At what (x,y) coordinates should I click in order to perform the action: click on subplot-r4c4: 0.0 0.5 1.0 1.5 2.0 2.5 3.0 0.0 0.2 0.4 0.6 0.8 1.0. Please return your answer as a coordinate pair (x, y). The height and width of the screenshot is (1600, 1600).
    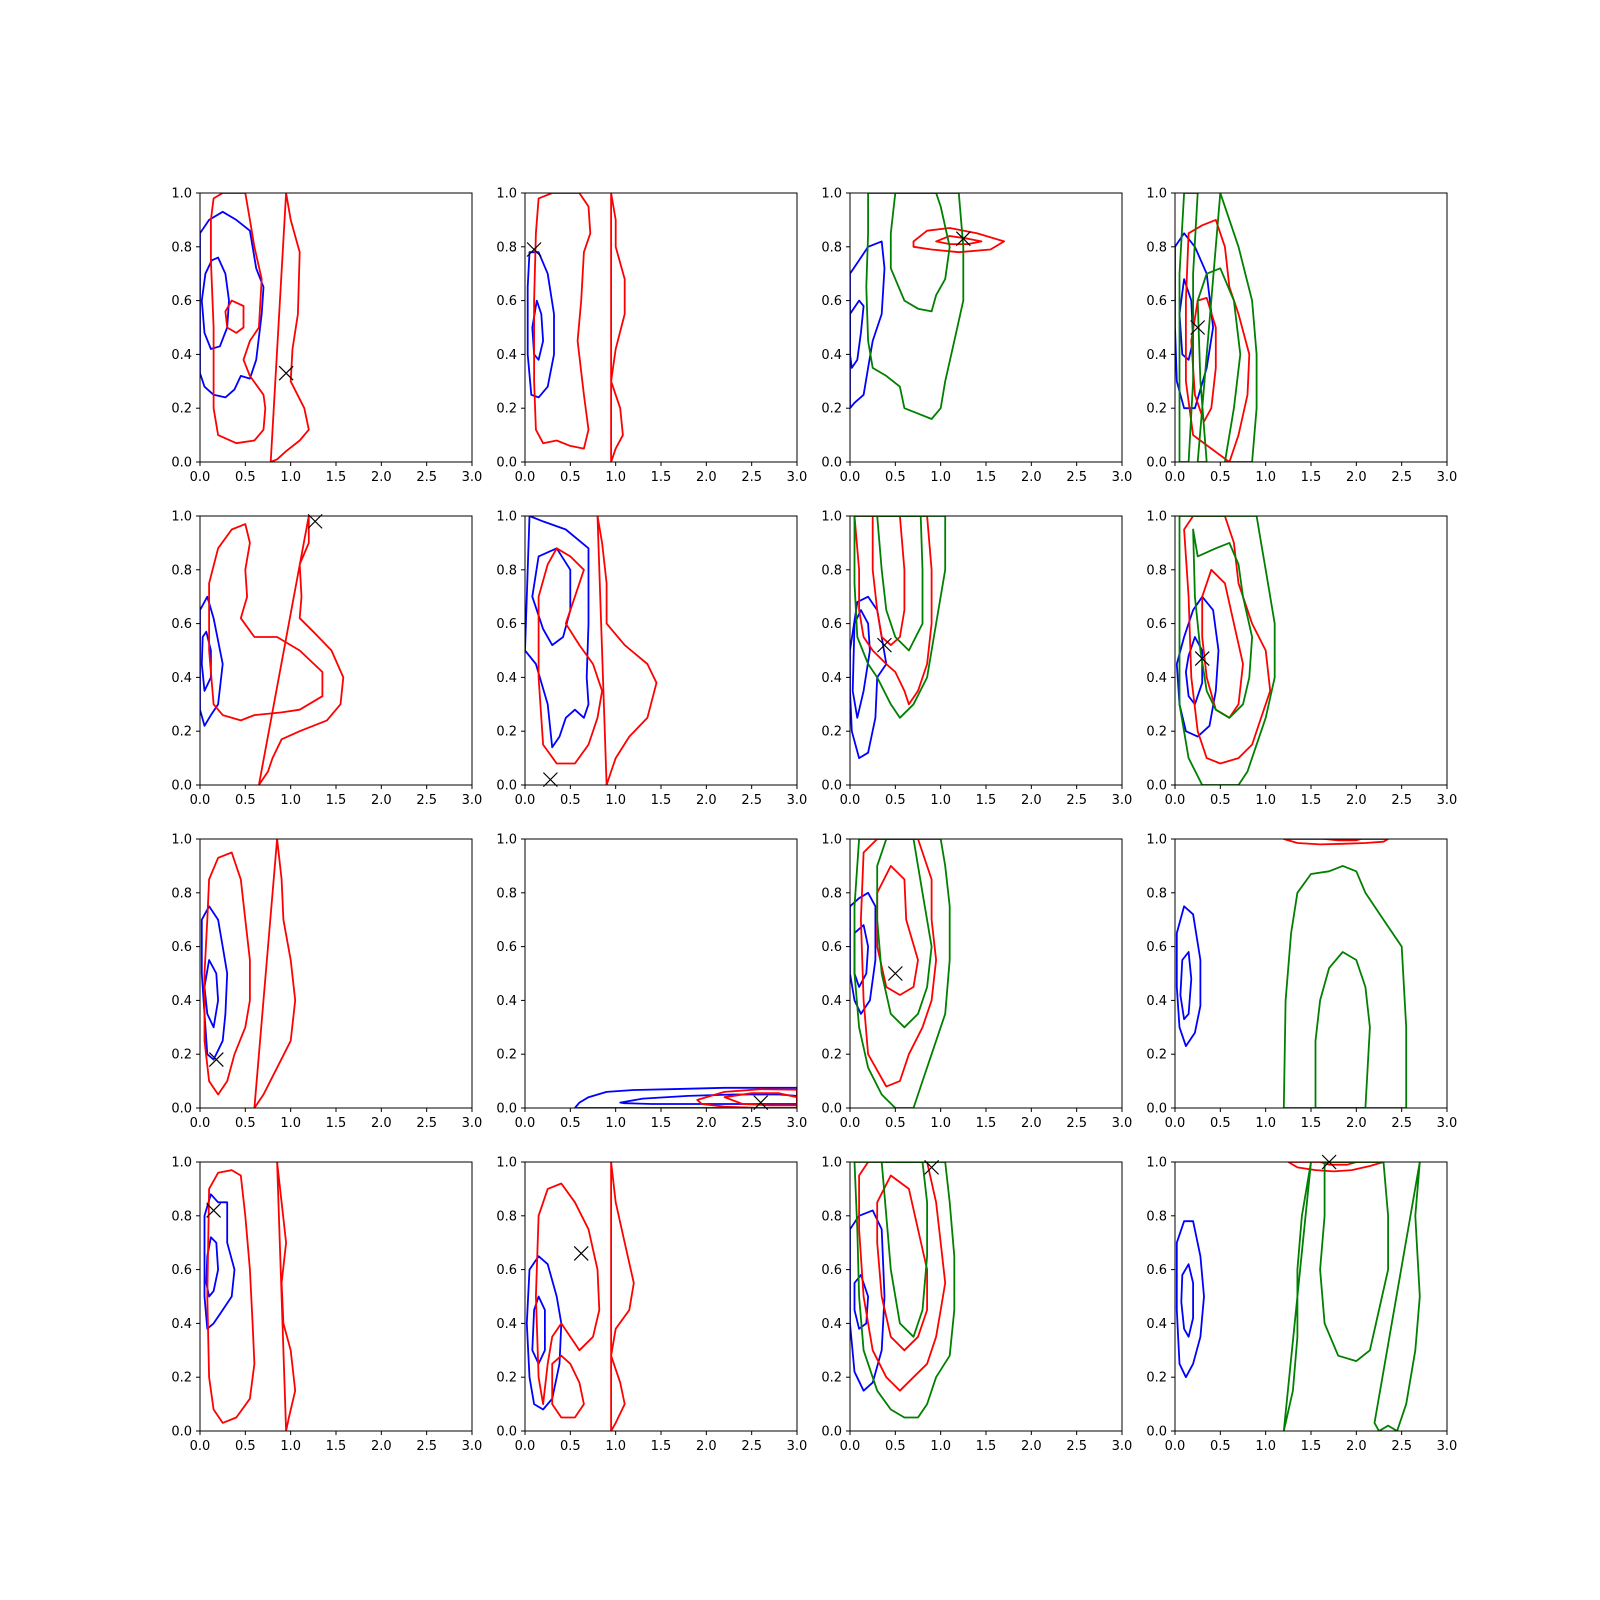
    Looking at the image, I should click on (1301, 1304).